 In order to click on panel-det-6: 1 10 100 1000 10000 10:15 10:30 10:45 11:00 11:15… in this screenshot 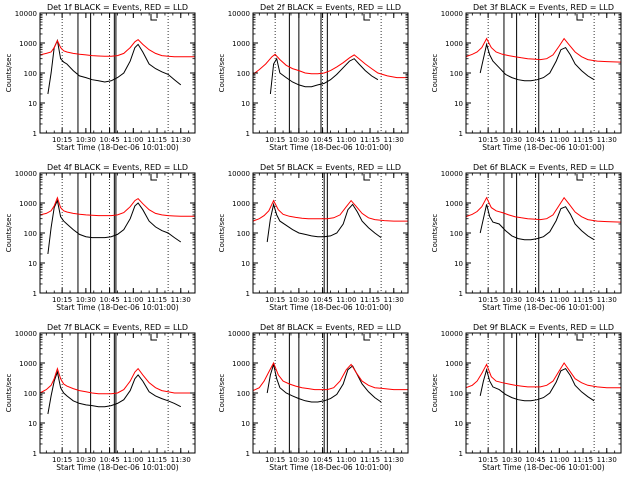, I will do `click(526, 237)`.